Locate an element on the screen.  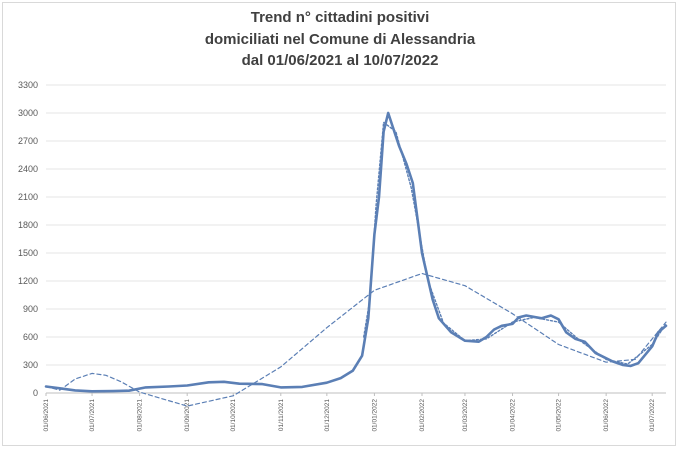
y-tick-label: 3000 is located at coordinates (28, 113).